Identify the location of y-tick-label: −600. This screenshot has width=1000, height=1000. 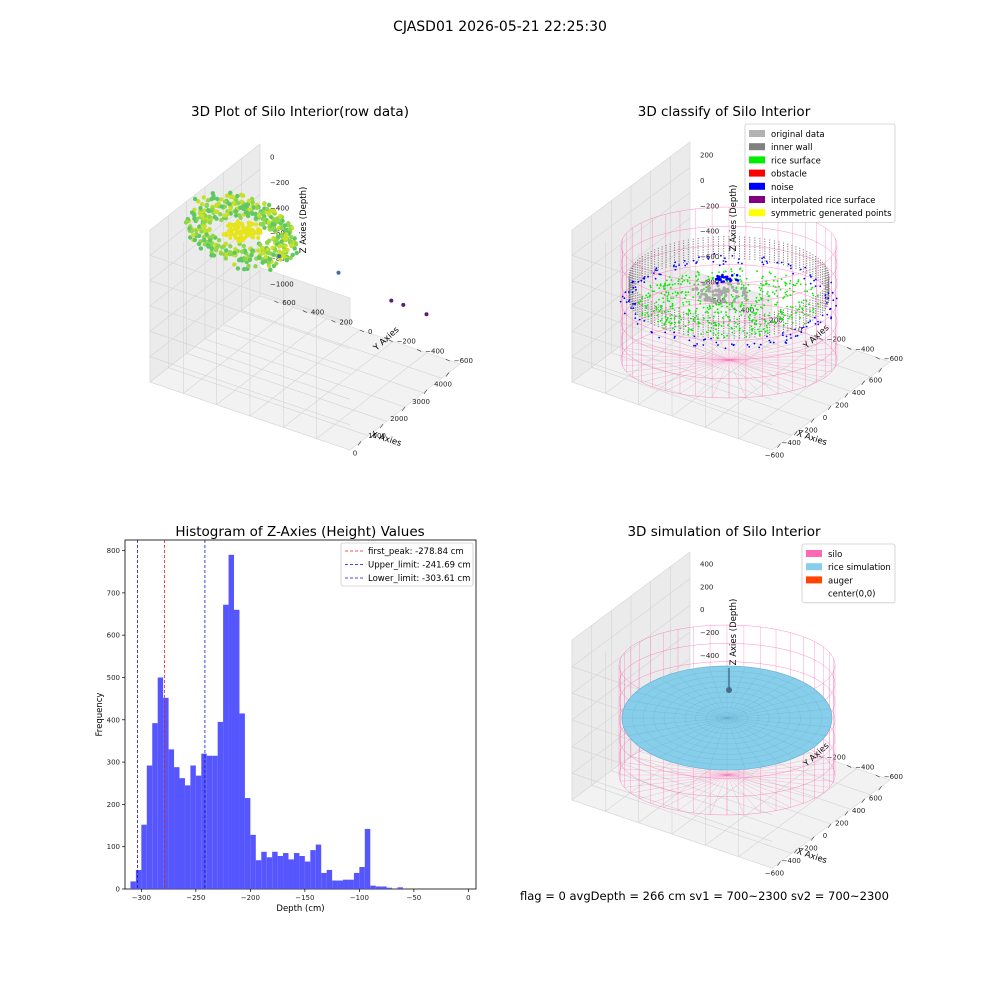
(893, 777).